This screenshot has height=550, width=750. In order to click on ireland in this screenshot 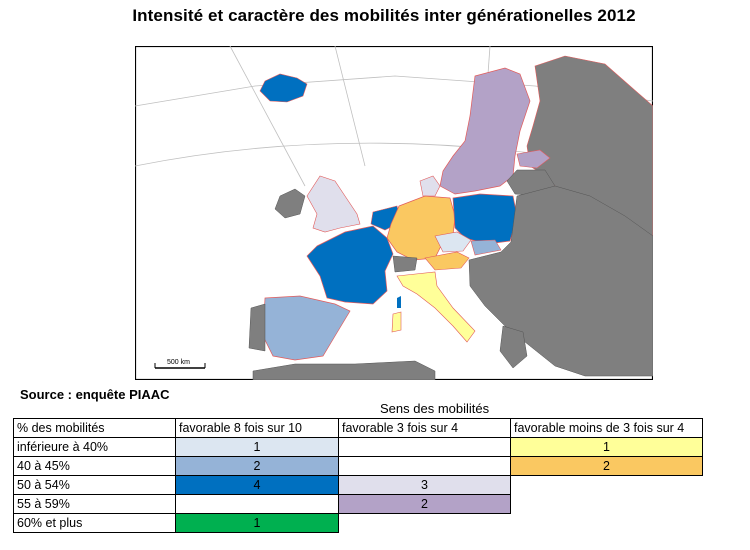, I will do `click(290, 203)`.